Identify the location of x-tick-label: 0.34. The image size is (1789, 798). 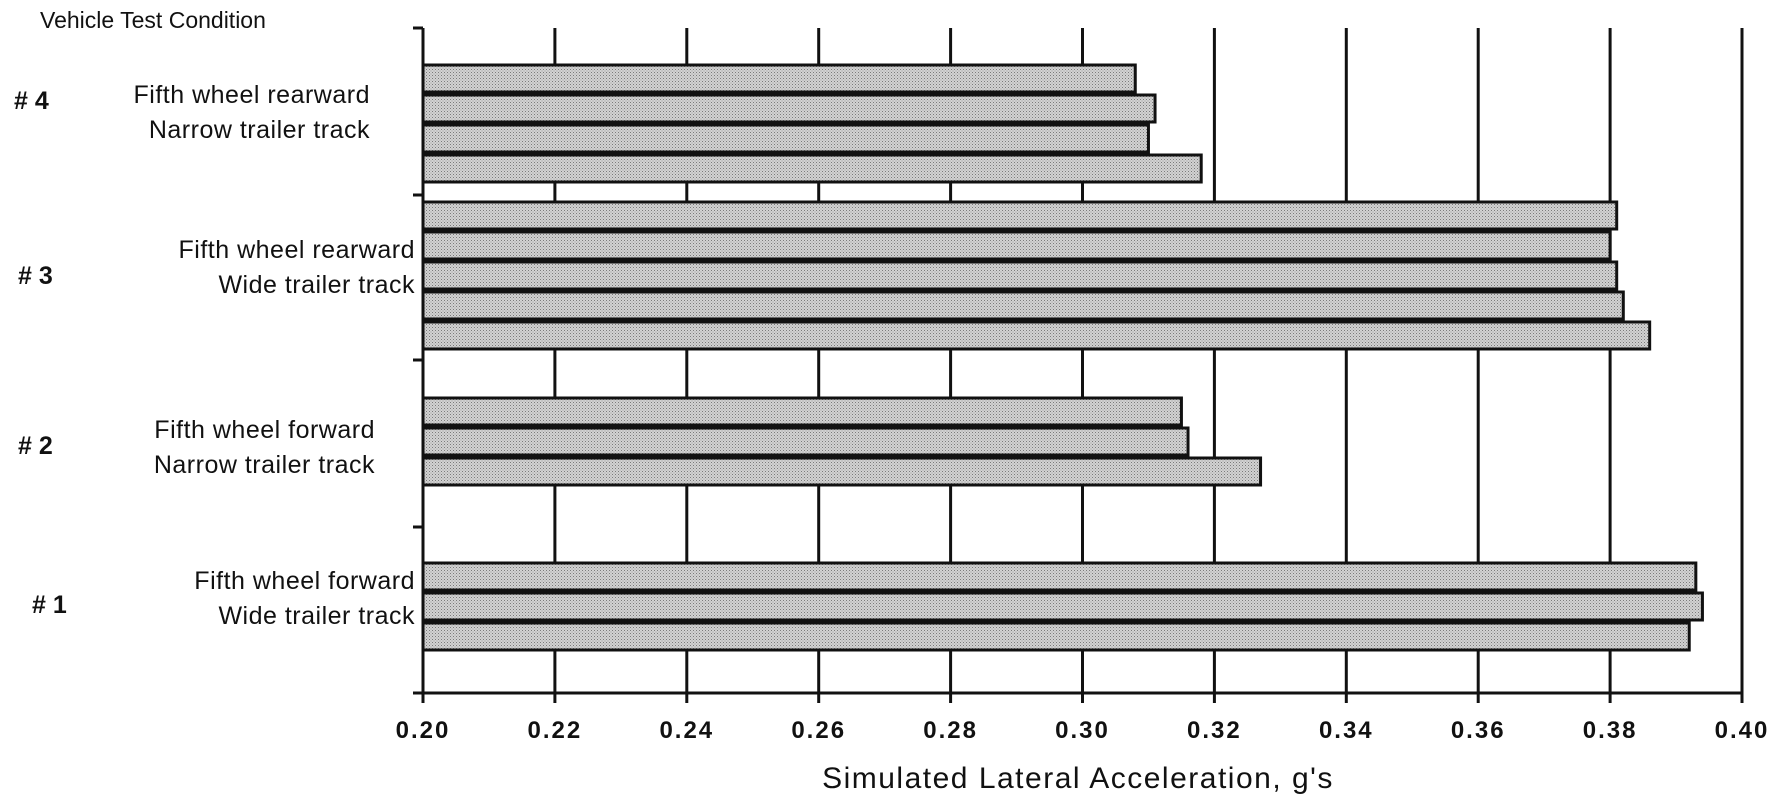
(1346, 730).